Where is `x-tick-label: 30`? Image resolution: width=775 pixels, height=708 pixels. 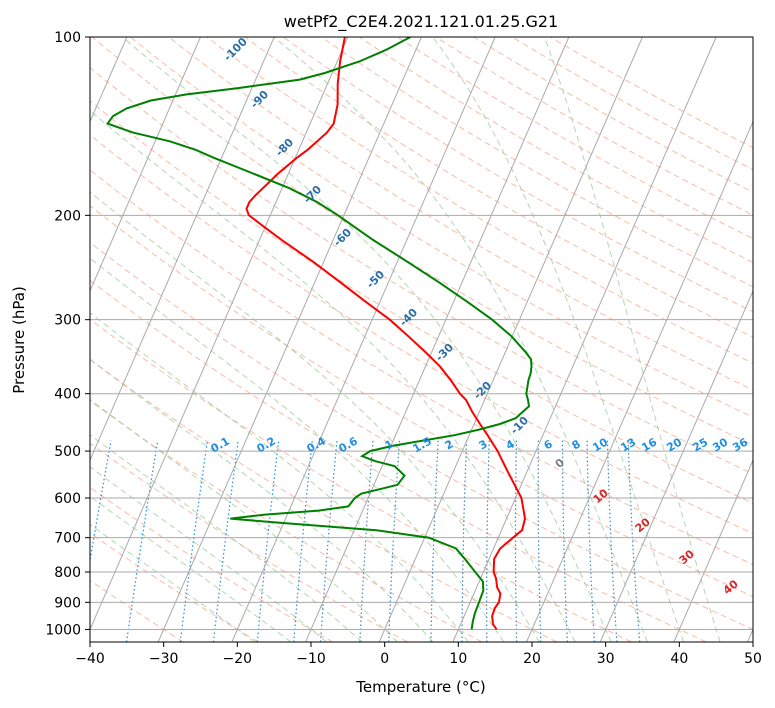 x-tick-label: 30 is located at coordinates (606, 659).